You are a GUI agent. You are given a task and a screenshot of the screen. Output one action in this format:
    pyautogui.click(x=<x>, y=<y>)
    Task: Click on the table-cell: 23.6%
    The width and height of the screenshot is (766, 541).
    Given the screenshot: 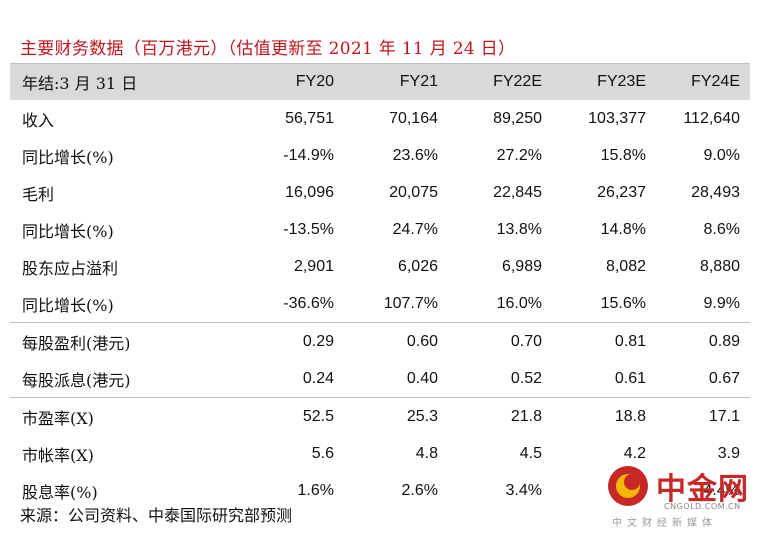 What is the action you would take?
    pyautogui.click(x=415, y=155)
    